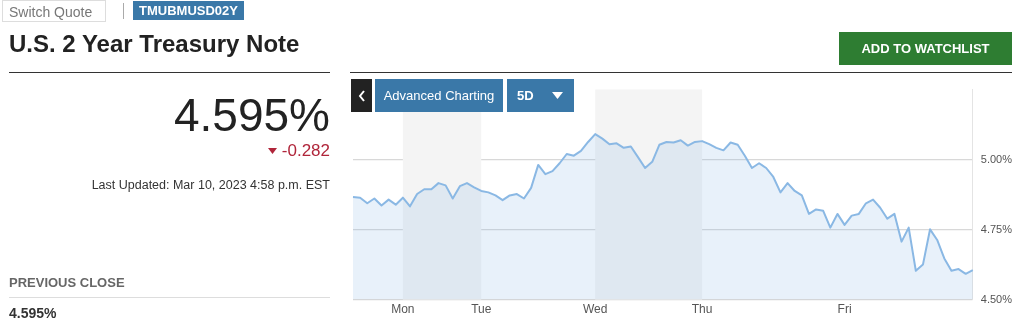 Image resolution: width=1024 pixels, height=336 pixels. Describe the element at coordinates (996, 228) in the screenshot. I see `y-tick-label: 4.75%` at that location.